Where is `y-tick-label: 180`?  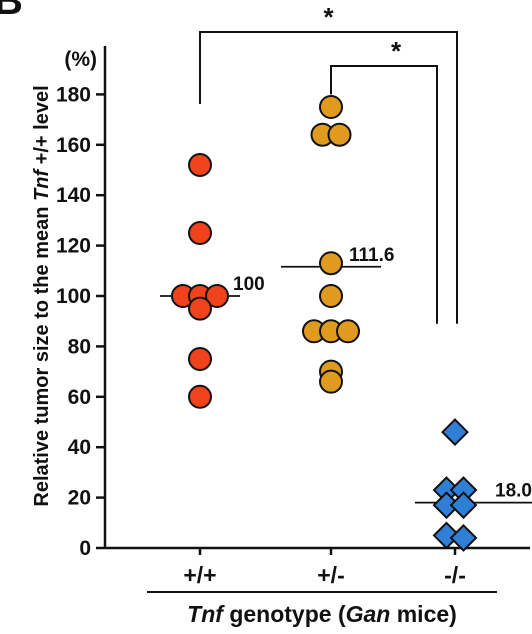
y-tick-label: 180 is located at coordinates (73, 94).